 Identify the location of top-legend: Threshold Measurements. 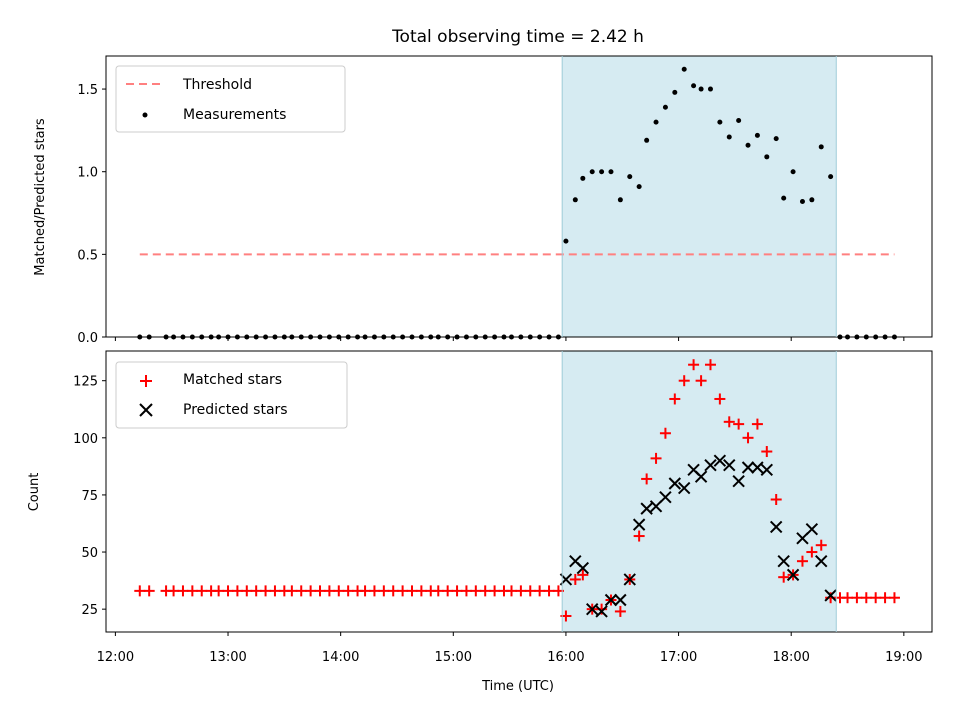
(230, 99).